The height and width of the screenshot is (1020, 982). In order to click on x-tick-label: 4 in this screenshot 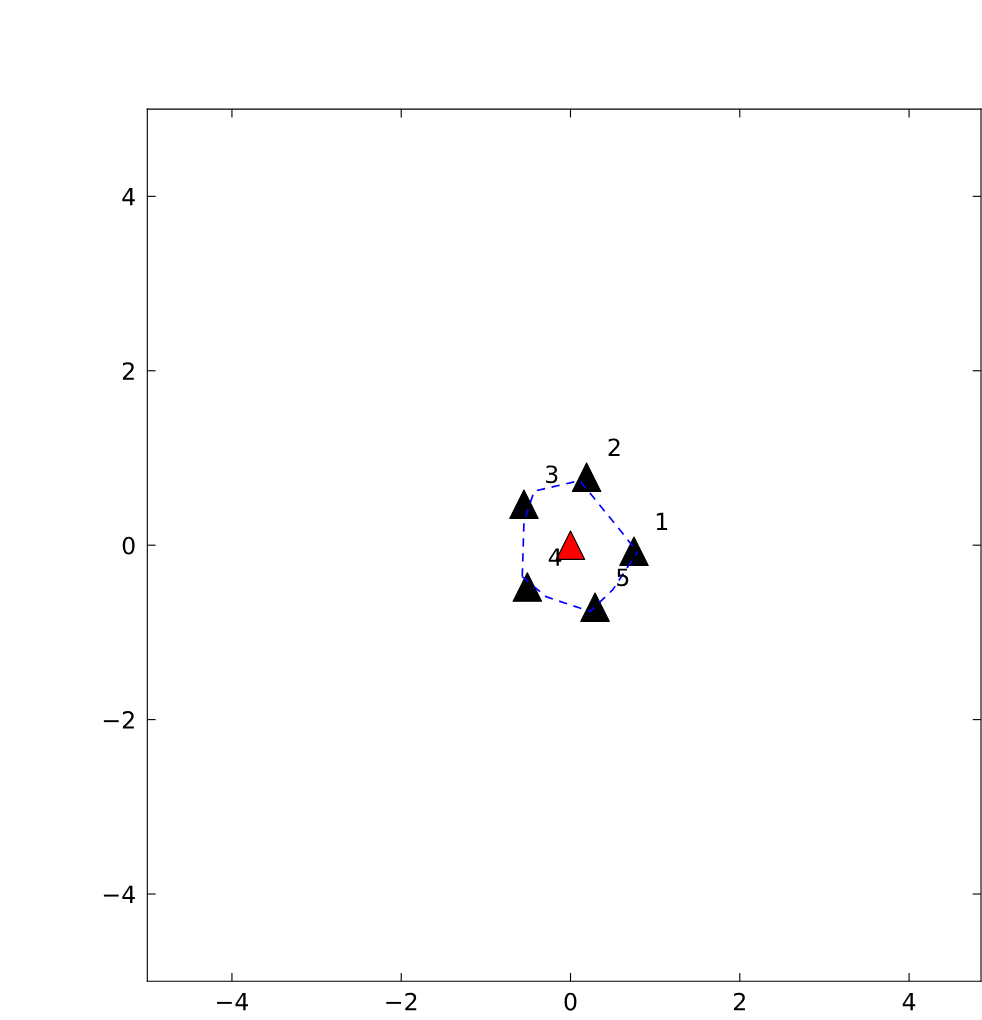, I will do `click(909, 1002)`.